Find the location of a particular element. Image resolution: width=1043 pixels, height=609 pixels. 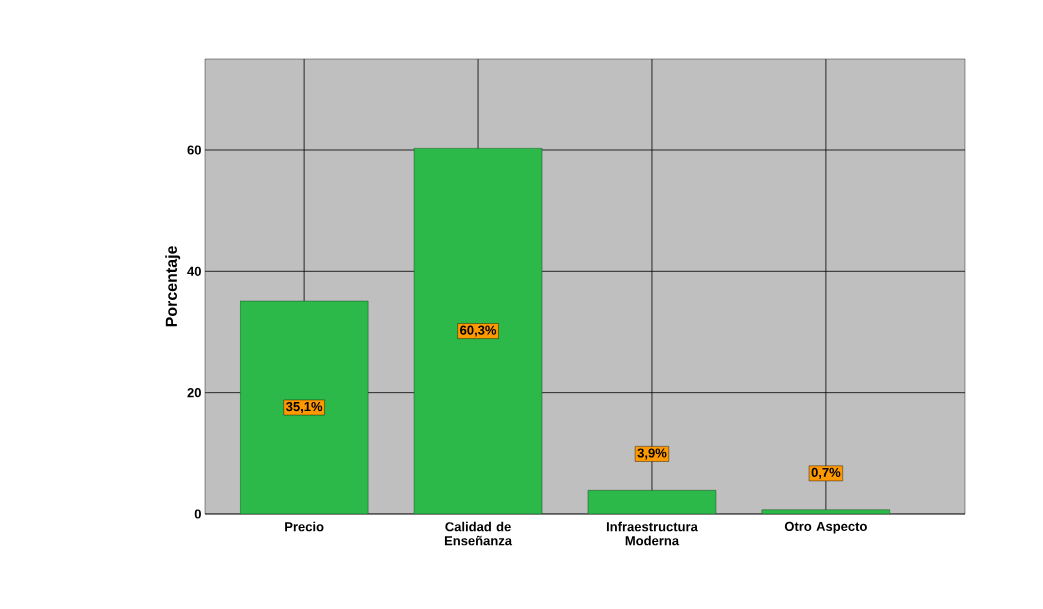

y-tick-label: 60 is located at coordinates (194, 150).